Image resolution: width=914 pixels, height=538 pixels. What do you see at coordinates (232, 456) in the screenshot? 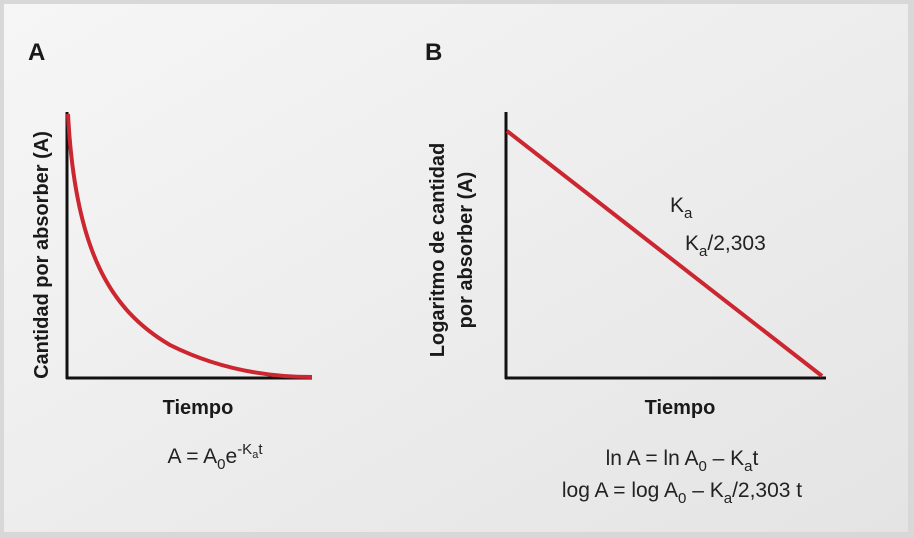
I see `formula-part: e` at bounding box center [232, 456].